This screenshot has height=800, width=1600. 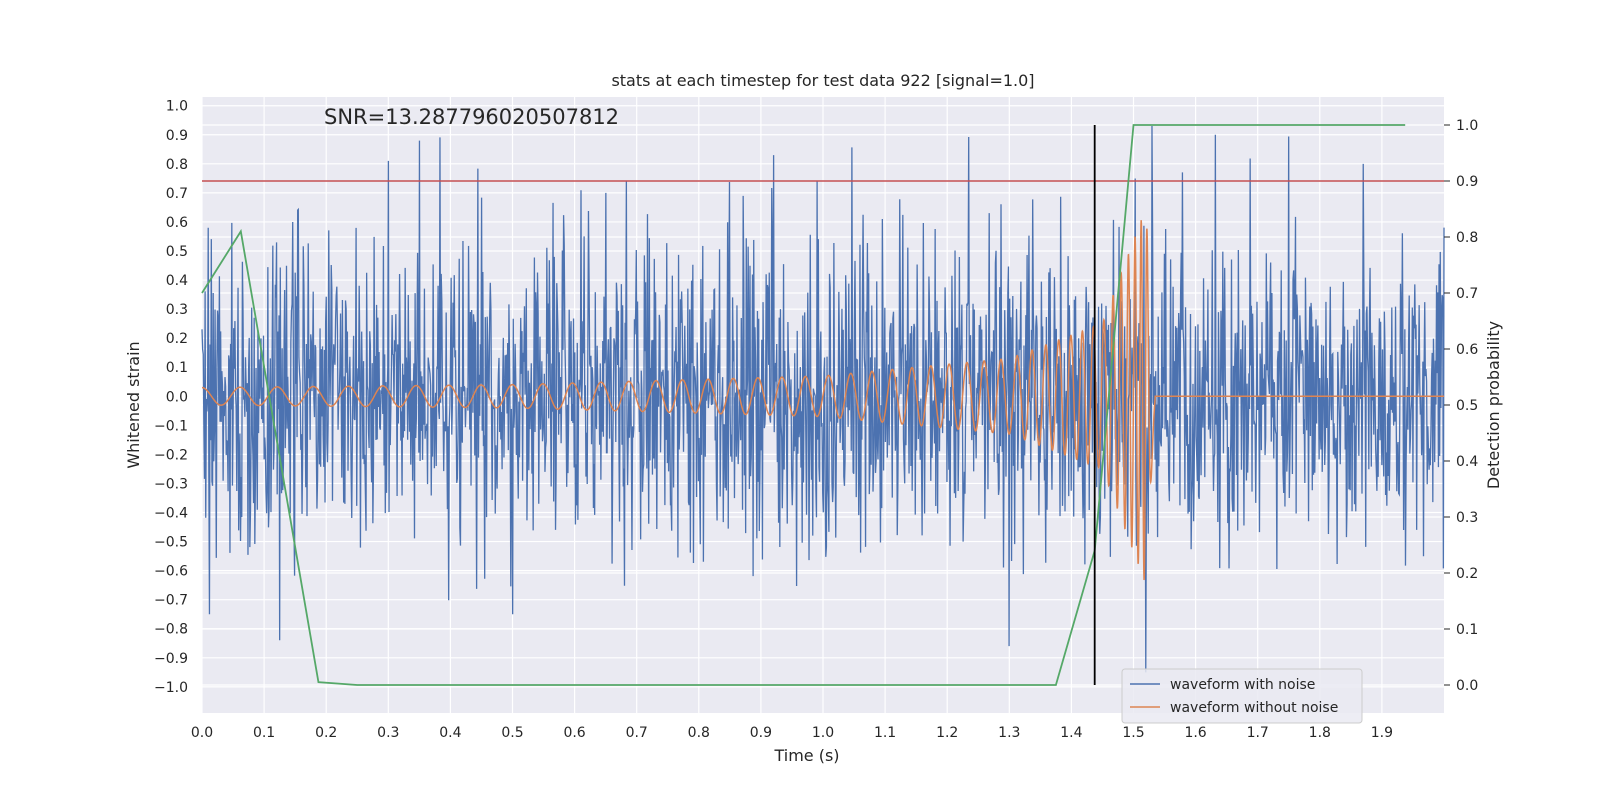 I want to click on x-tick-label: 1.3, so click(x=1009, y=733).